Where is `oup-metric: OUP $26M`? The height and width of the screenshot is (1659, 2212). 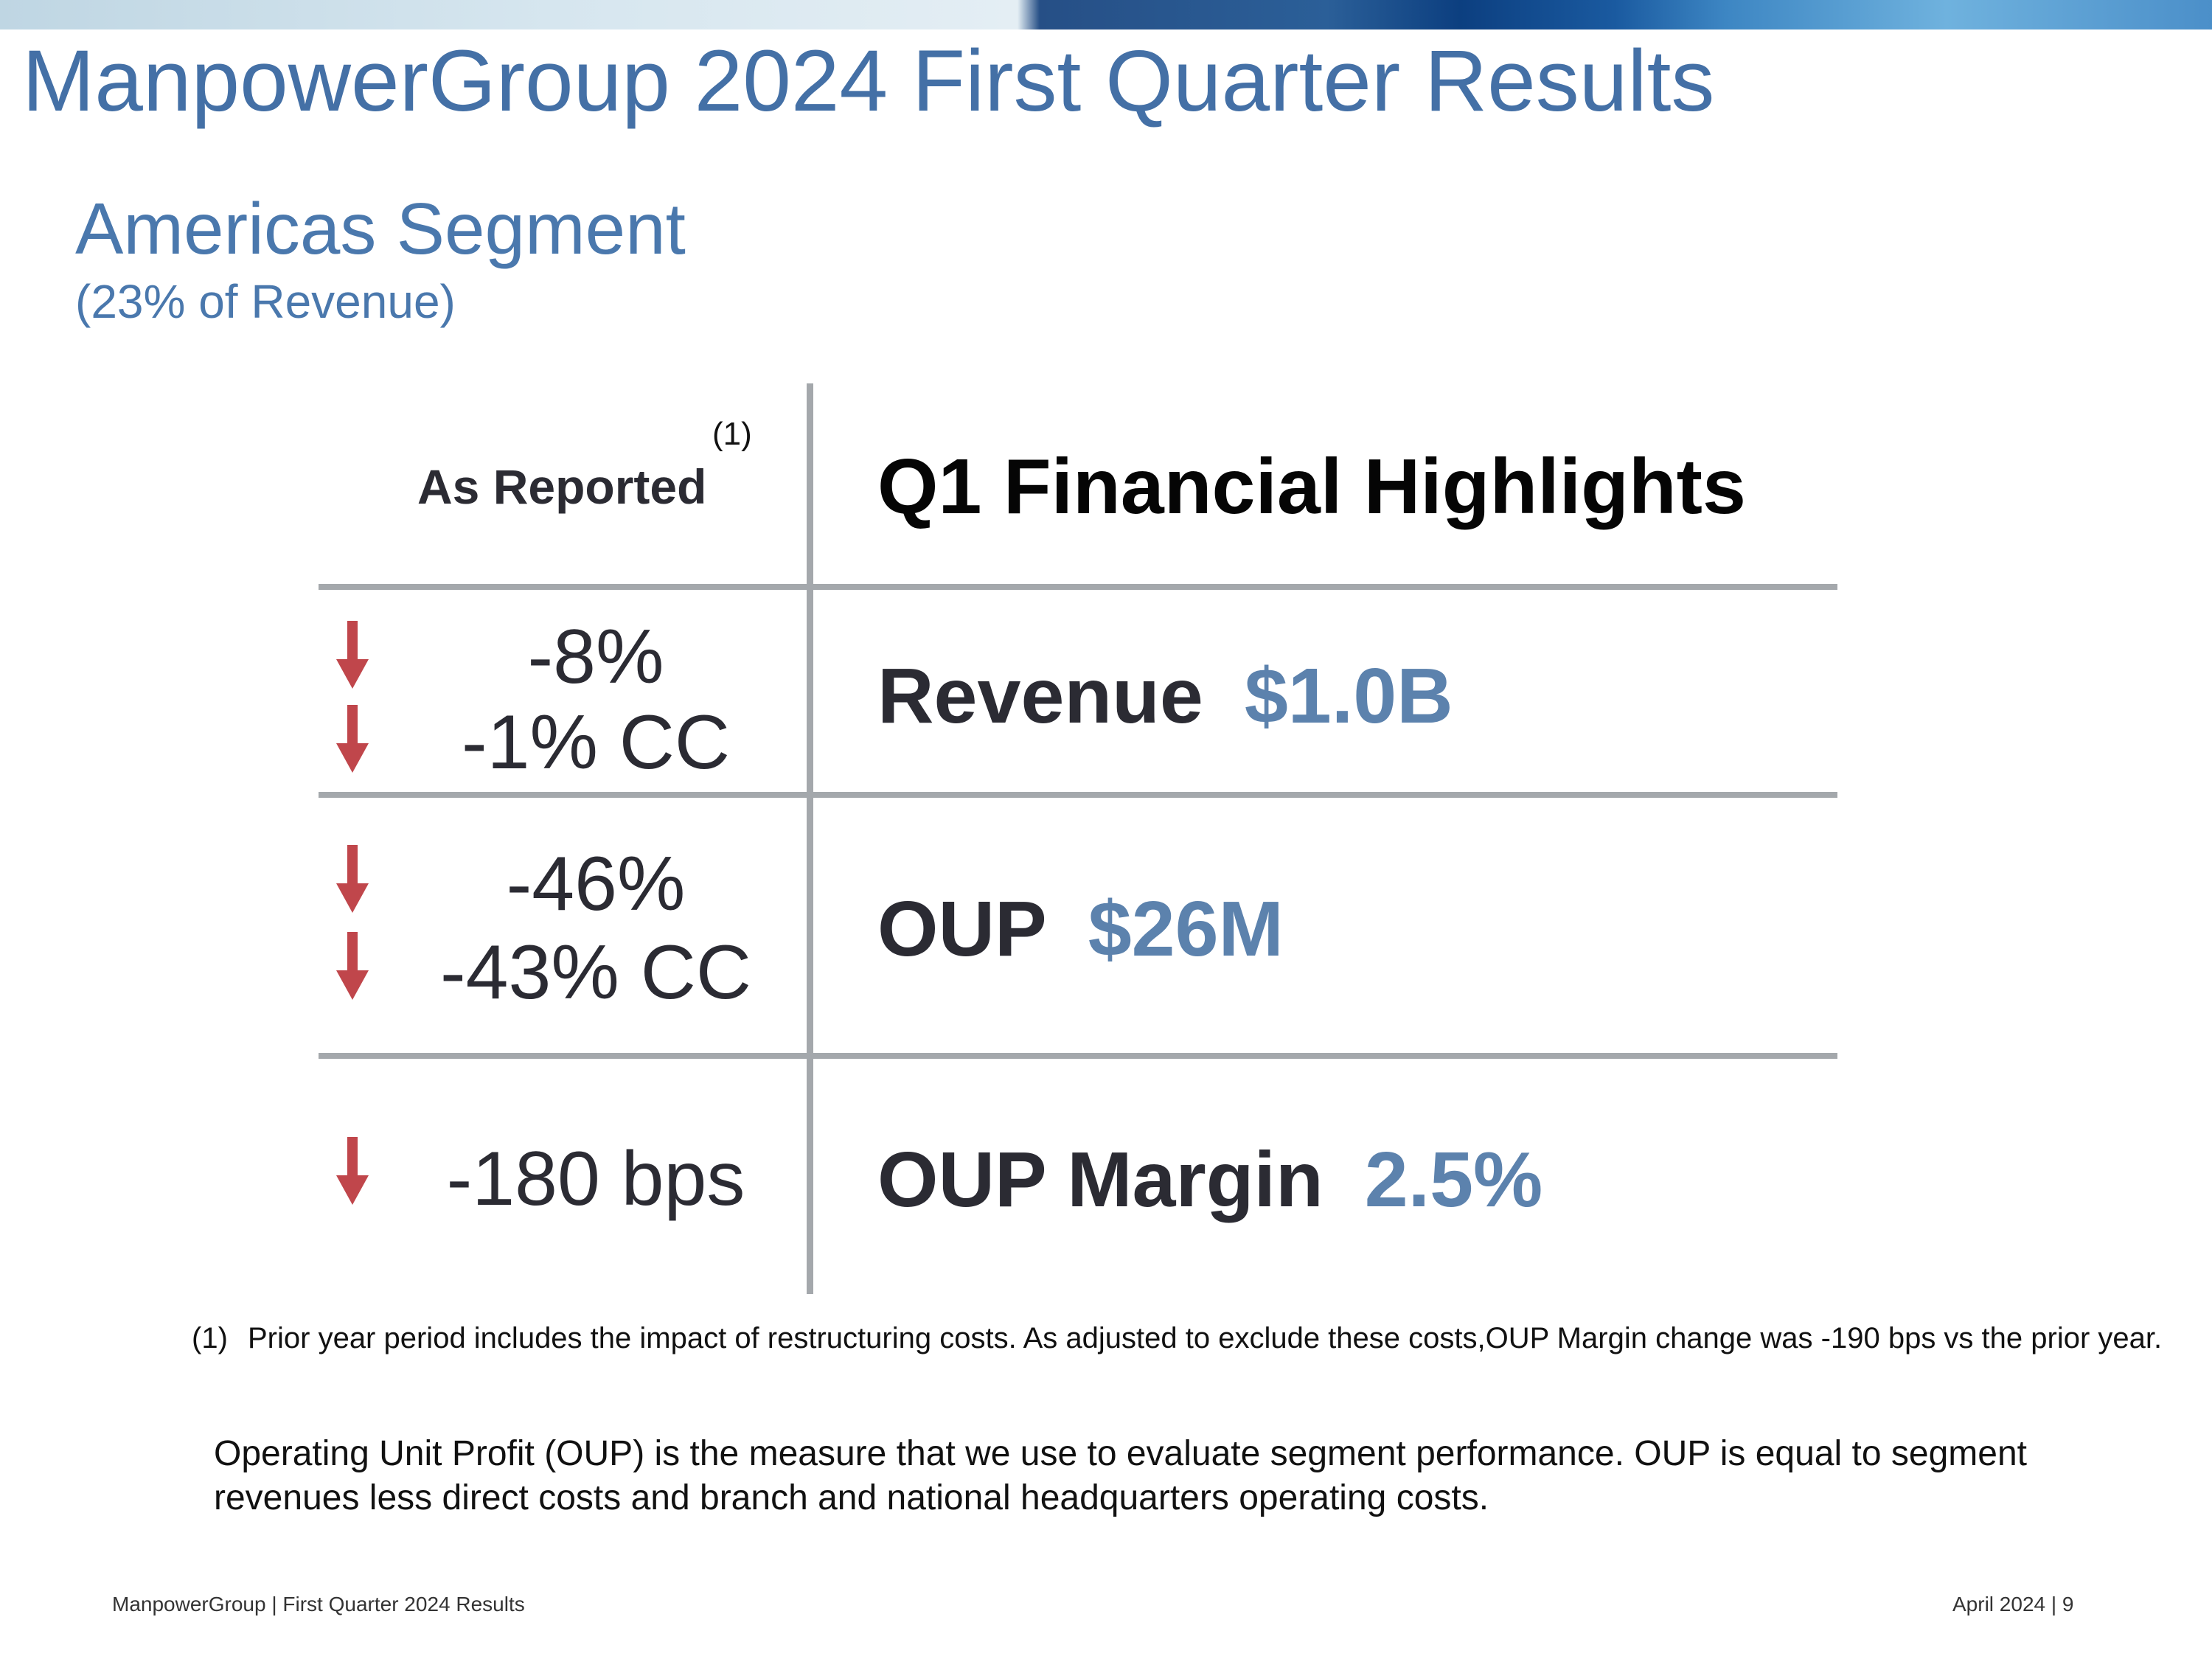 oup-metric: OUP $26M is located at coordinates (1080, 929).